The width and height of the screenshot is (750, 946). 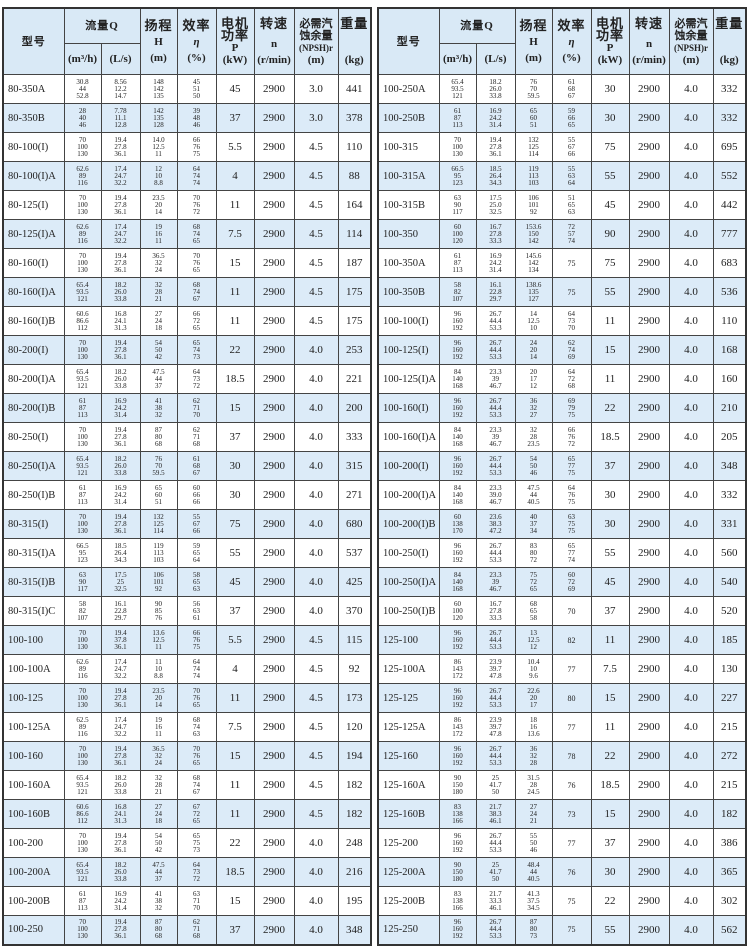 I want to click on cell-flow-ls-value: 27.8, so click(x=120, y=755).